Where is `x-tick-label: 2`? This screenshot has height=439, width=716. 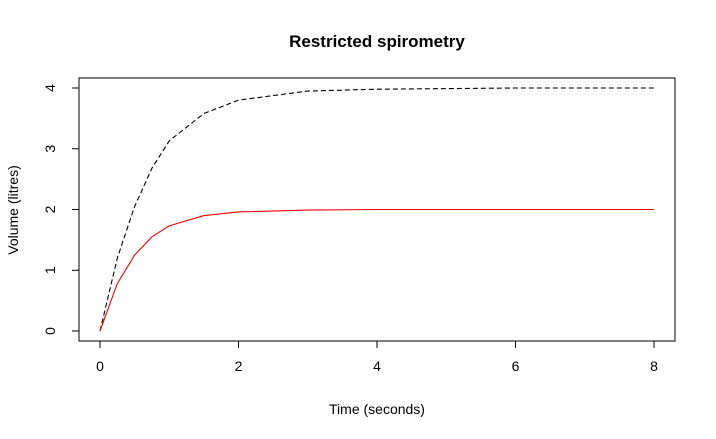 x-tick-label: 2 is located at coordinates (239, 366).